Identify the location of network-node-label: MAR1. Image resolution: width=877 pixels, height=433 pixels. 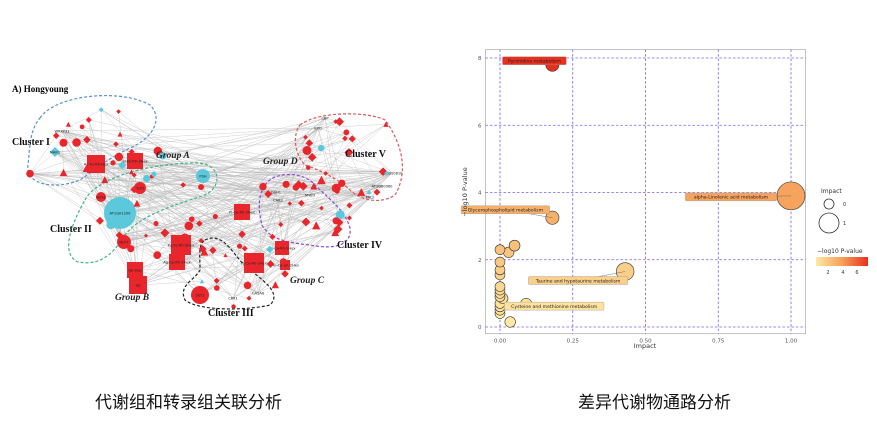
(55, 152).